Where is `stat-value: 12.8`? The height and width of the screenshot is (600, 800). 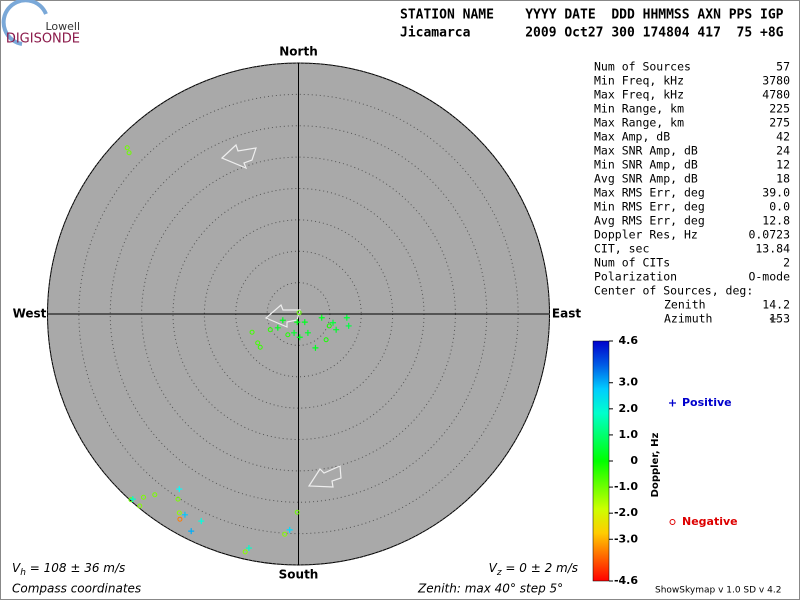
stat-value: 12.8 is located at coordinates (776, 221).